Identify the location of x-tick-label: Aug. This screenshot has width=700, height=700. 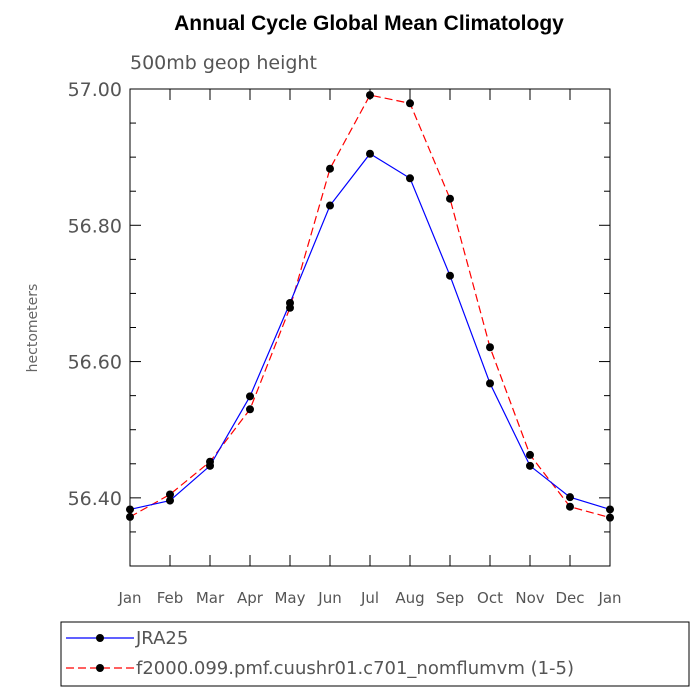
(409, 598).